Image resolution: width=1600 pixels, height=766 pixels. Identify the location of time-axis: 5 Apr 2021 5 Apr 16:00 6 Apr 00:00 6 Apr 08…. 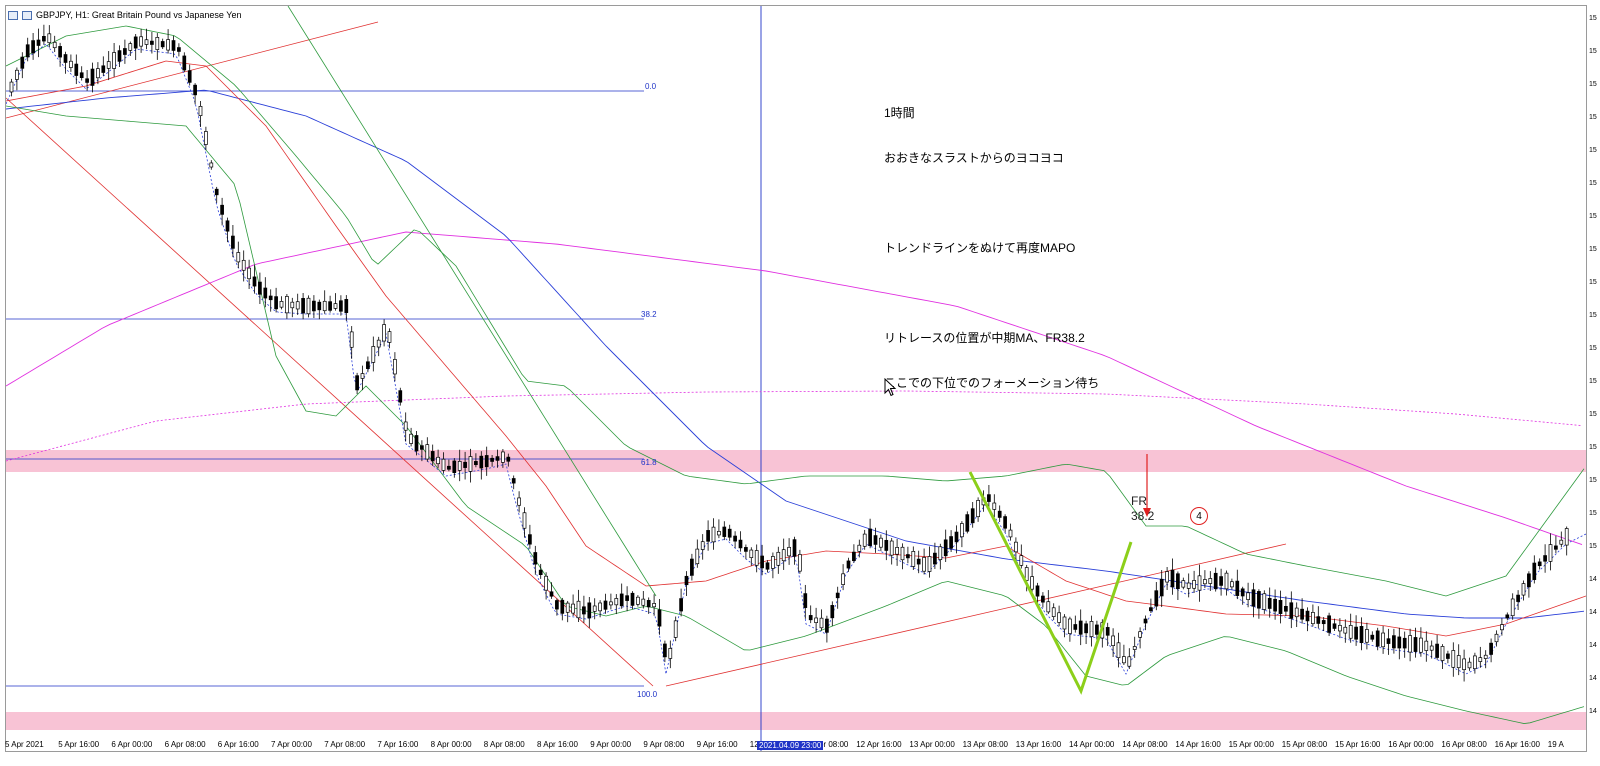
(795, 748).